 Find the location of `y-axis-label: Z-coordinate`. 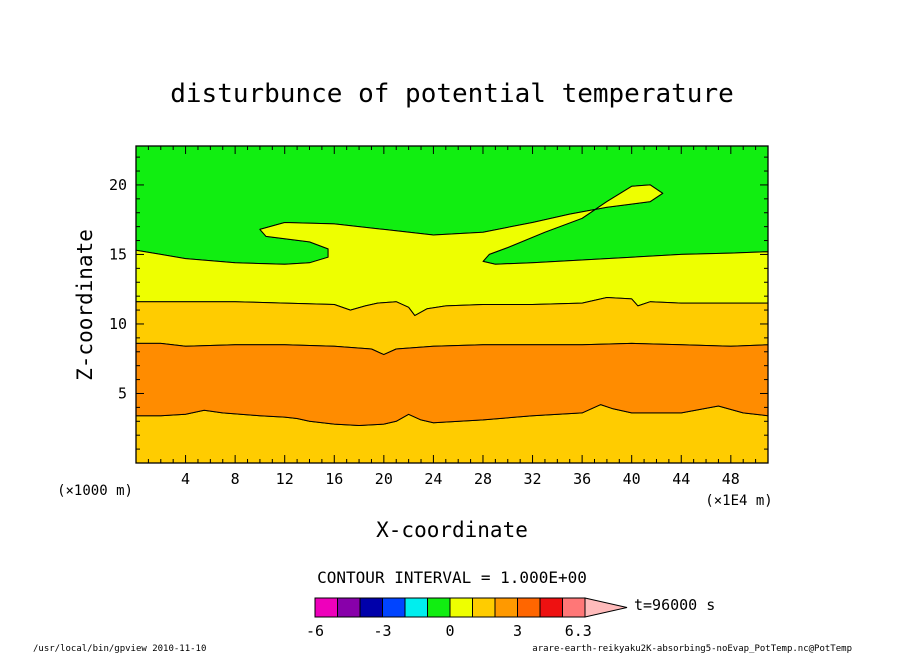

y-axis-label: Z-coordinate is located at coordinates (85, 305).